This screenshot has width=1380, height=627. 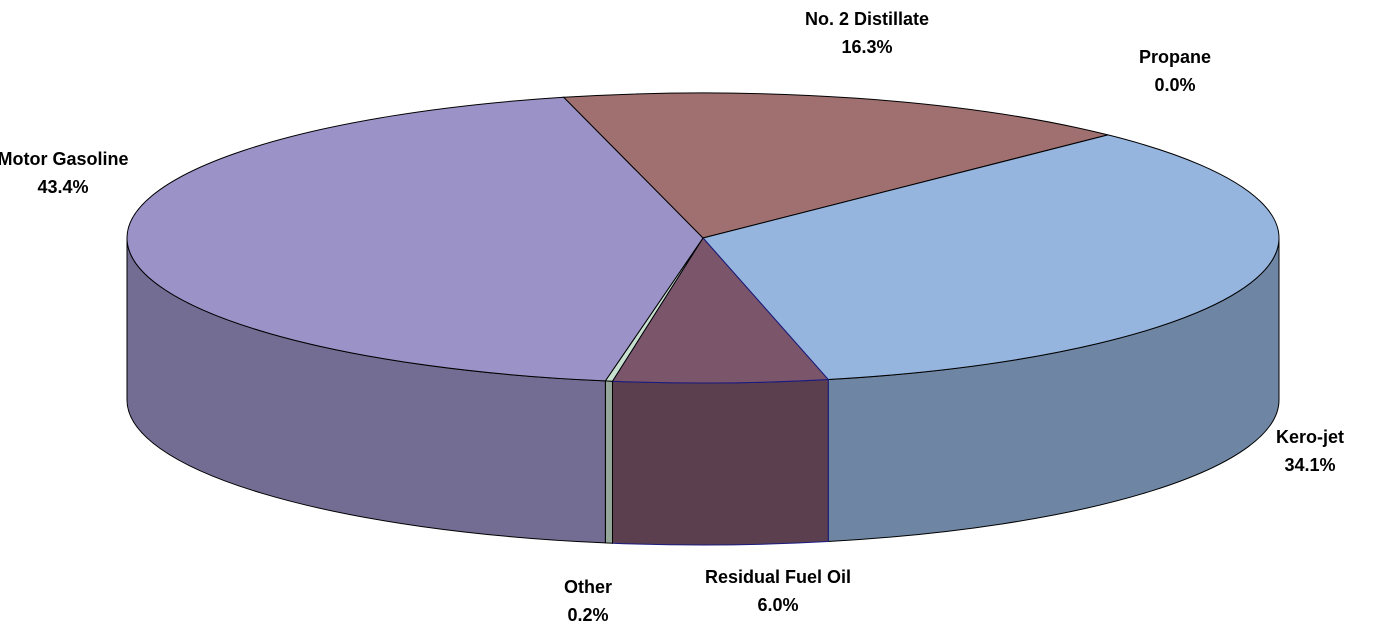 I want to click on slice-value-label: 0.0%, so click(x=1174, y=85).